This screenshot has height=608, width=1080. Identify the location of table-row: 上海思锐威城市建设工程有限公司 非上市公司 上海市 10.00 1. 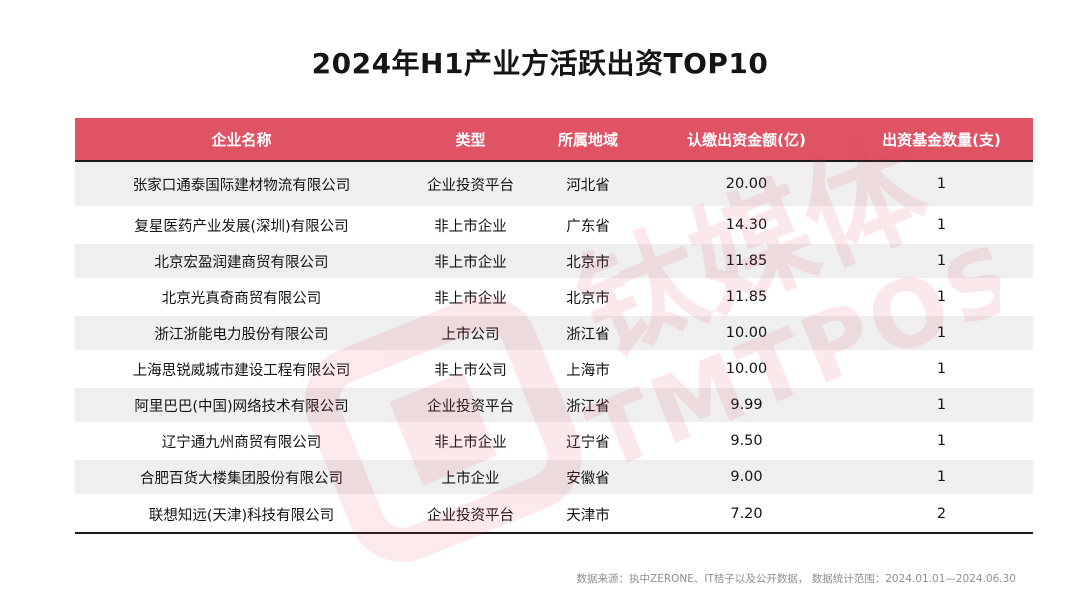
(554, 369).